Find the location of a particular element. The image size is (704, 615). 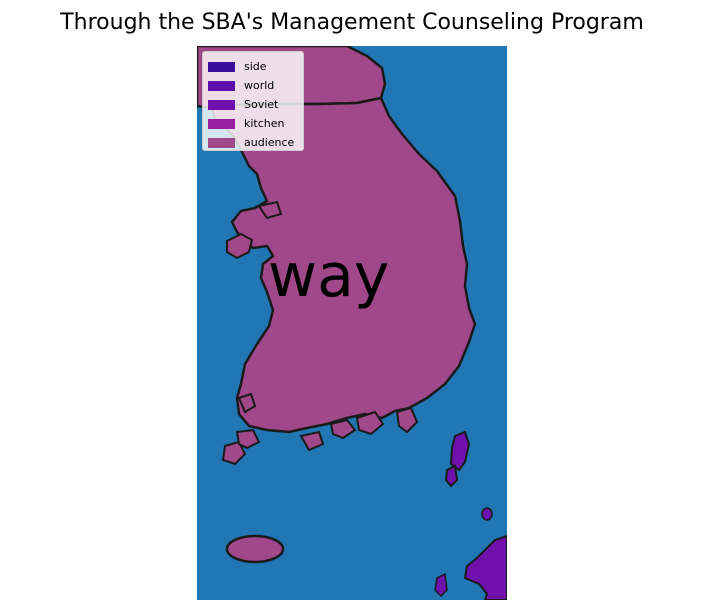

legend-item-audience: audience is located at coordinates (255, 142).